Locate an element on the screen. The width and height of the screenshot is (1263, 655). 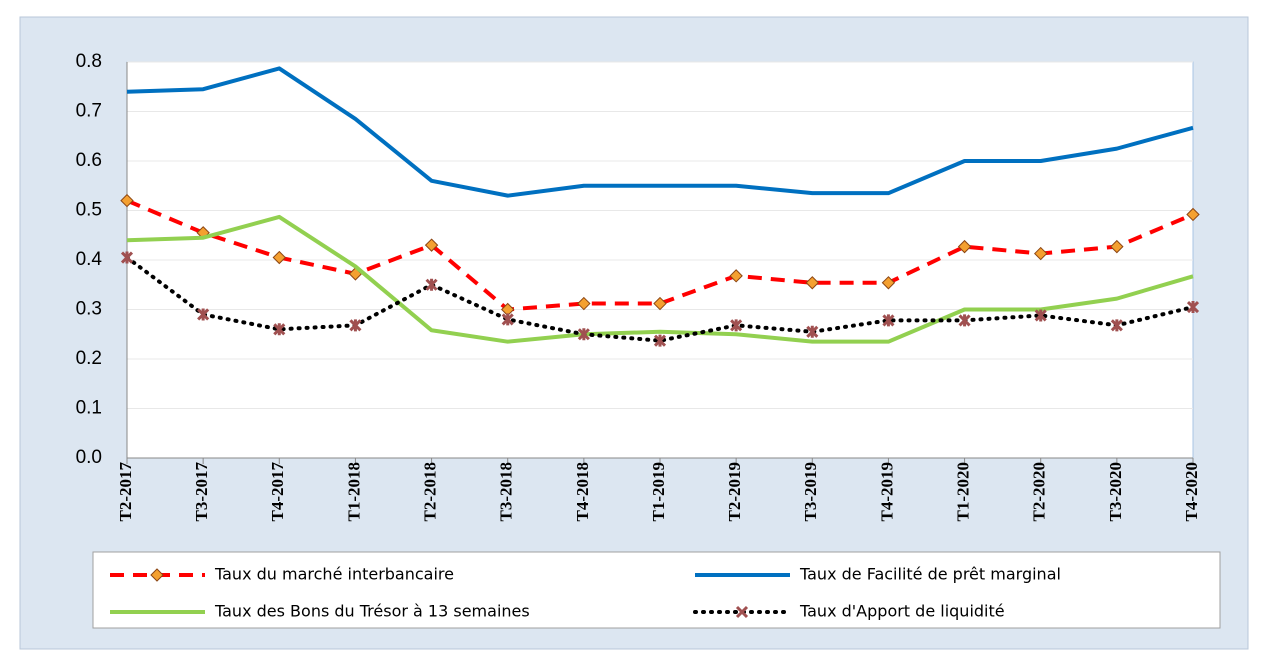
y-tick-label: 0.2 is located at coordinates (89, 358).